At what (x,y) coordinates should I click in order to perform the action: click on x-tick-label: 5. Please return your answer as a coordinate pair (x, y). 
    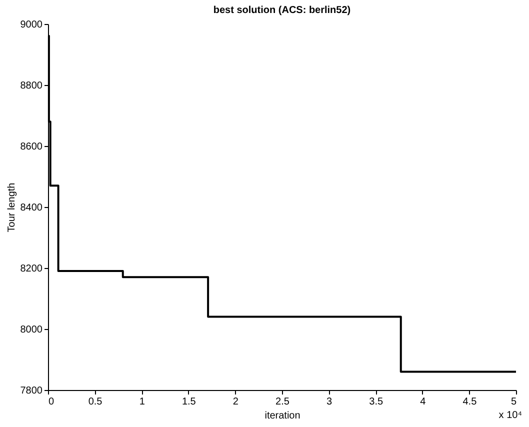
    Looking at the image, I should click on (513, 402).